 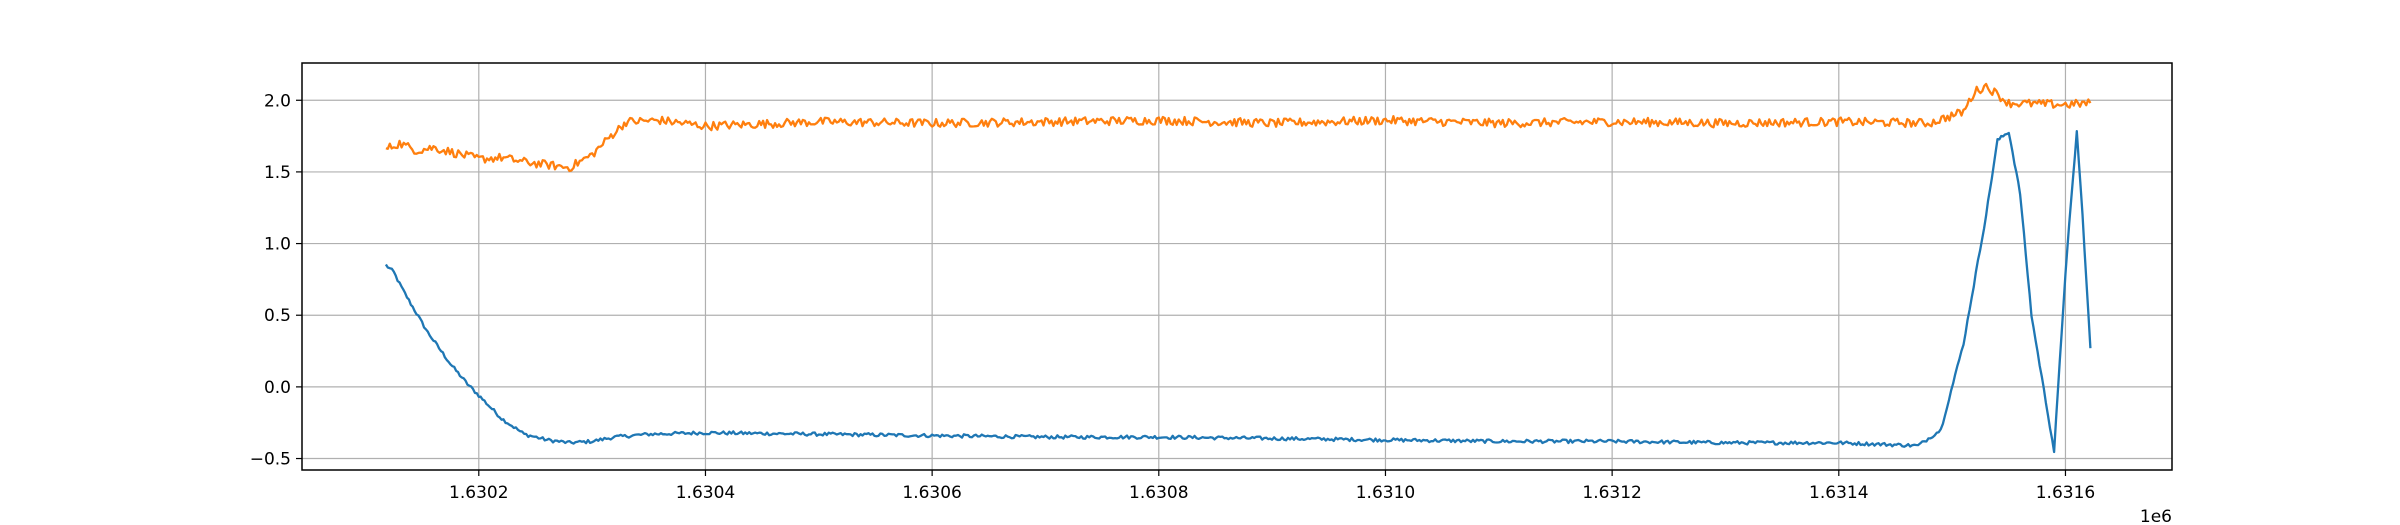 What do you see at coordinates (1158, 493) in the screenshot?
I see `x-tick-label: 1.6308` at bounding box center [1158, 493].